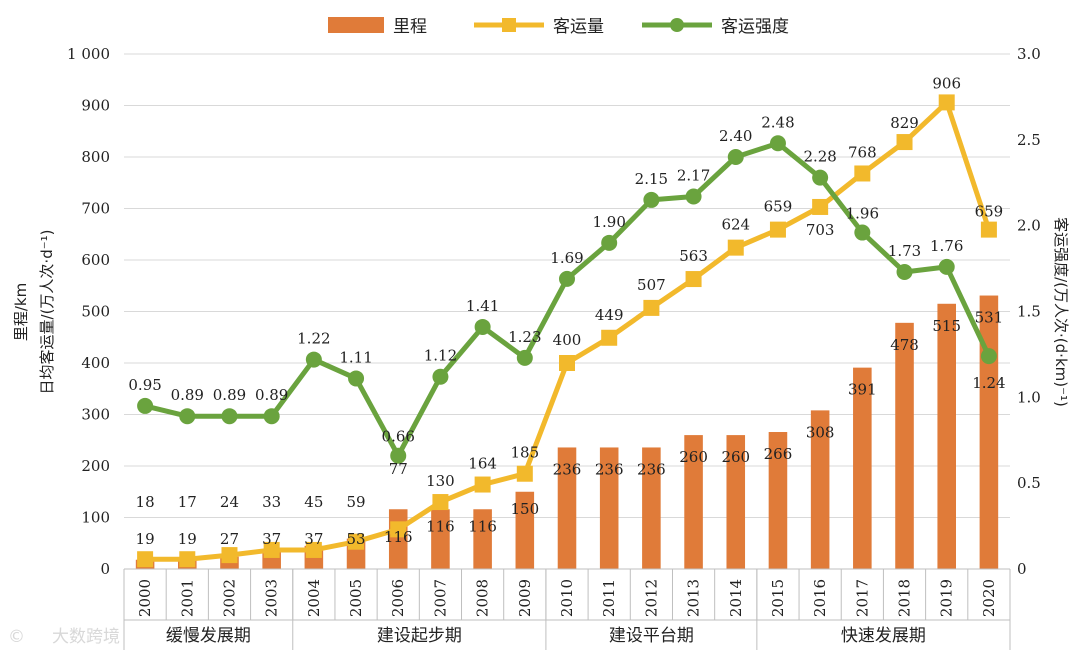  I want to click on category-tick-label: 2004, so click(314, 598).